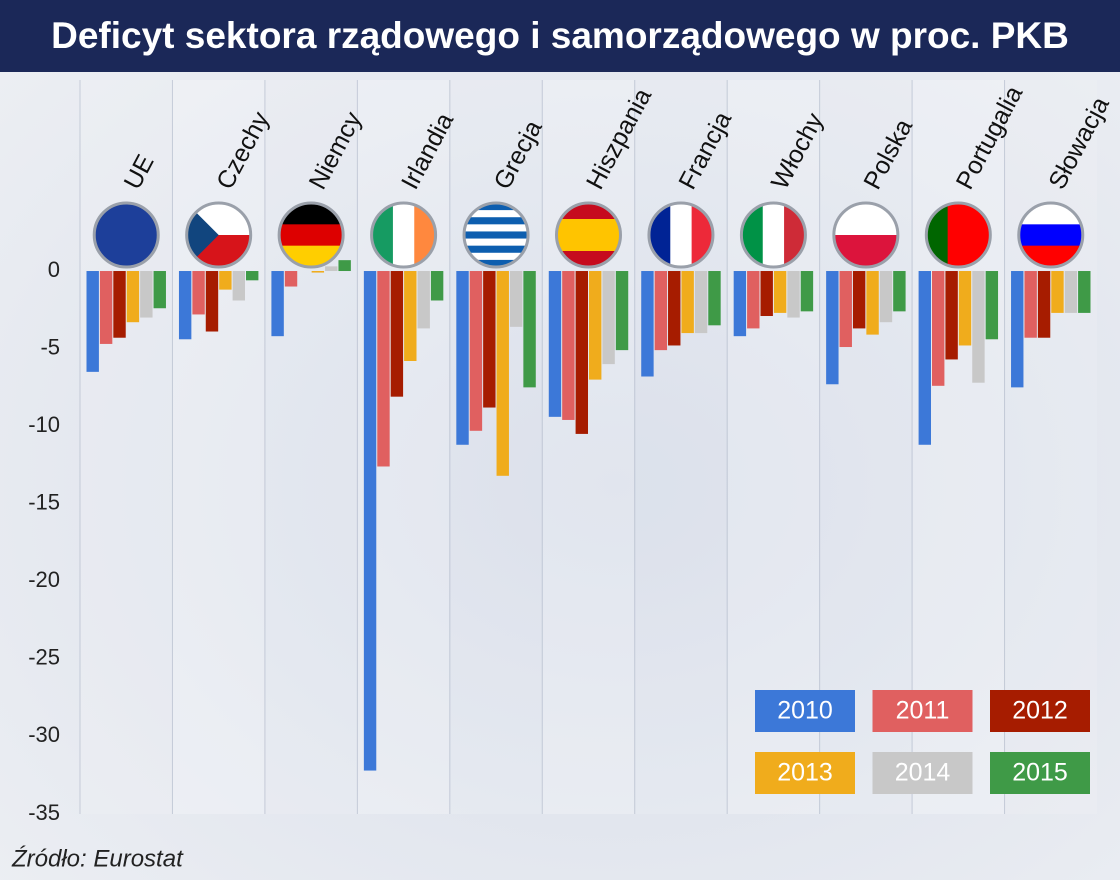  Describe the element at coordinates (54, 269) in the screenshot. I see `y-tick-label: 0` at that location.